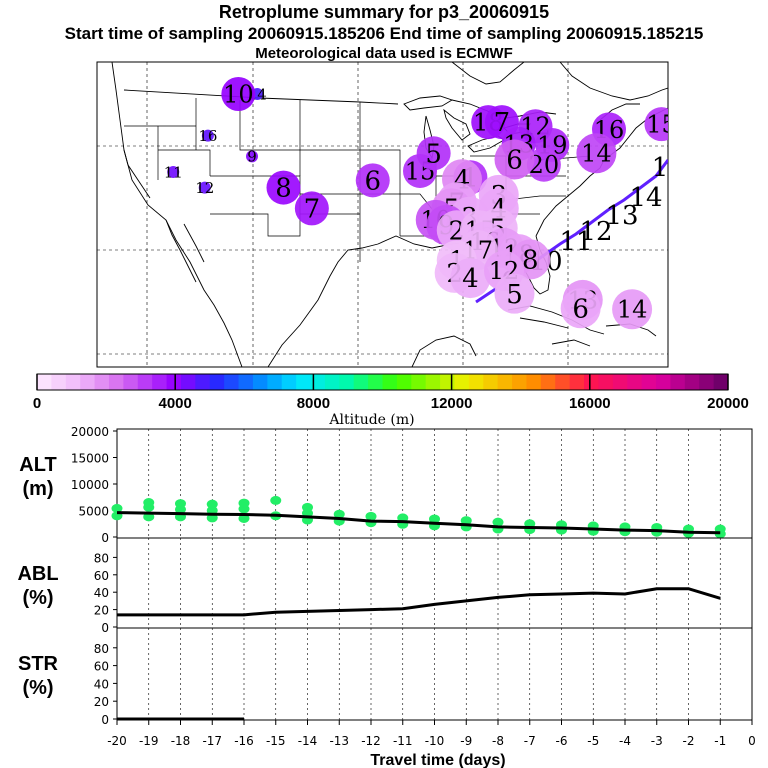 This screenshot has height=768, width=768. I want to click on trajectory-label: 13, so click(621, 216).